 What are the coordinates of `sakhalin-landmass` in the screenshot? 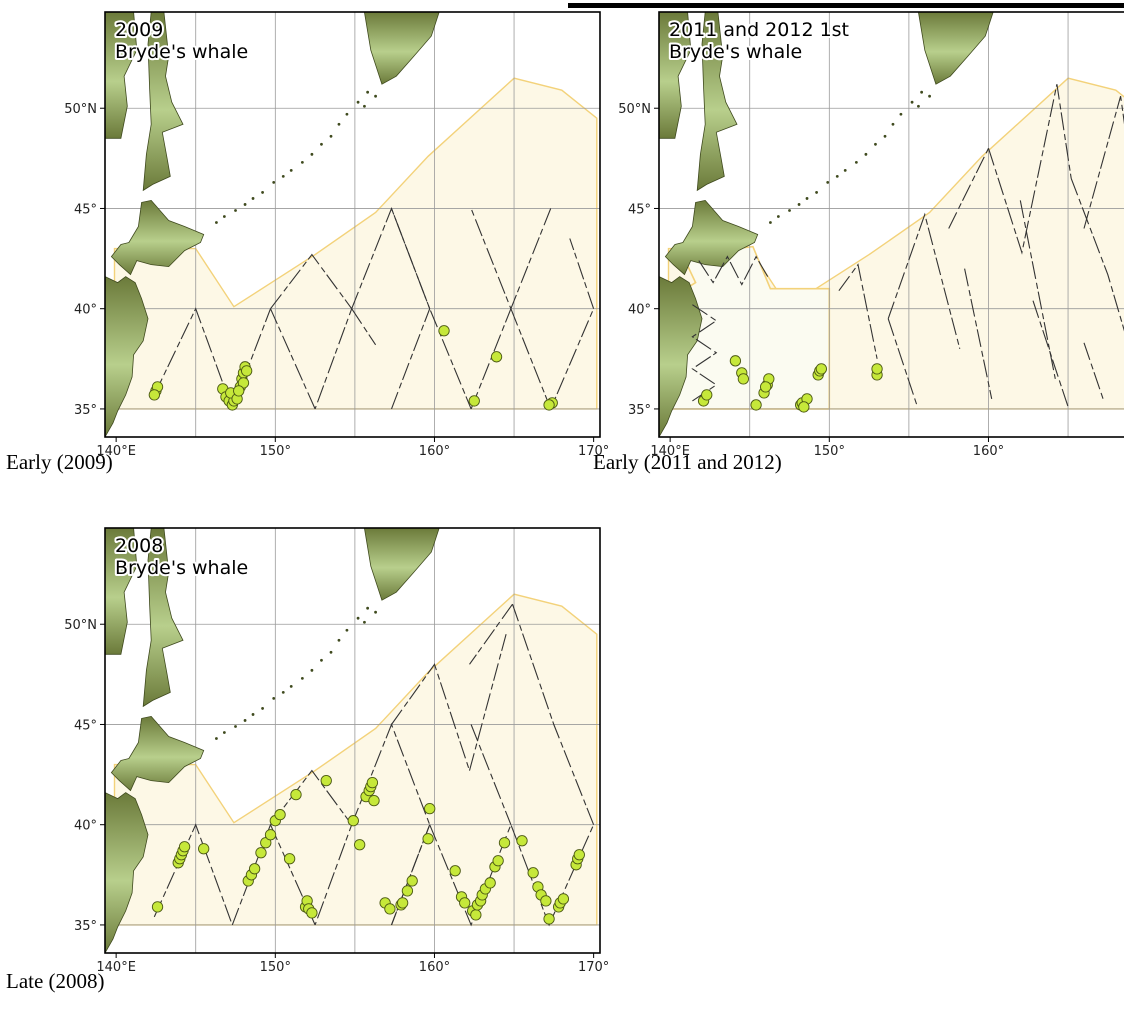 It's located at (163, 618).